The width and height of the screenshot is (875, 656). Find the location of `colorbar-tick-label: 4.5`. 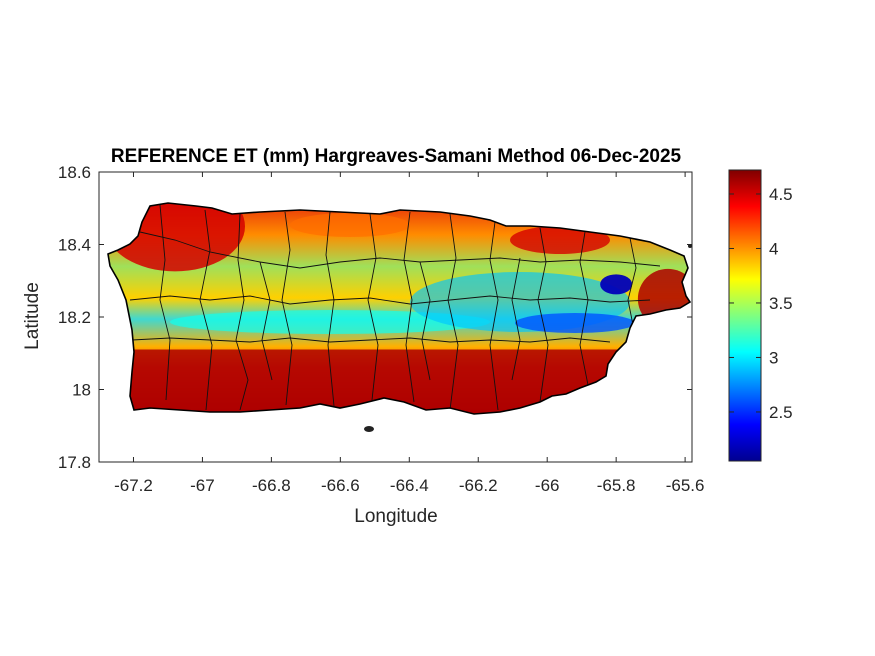

colorbar-tick-label: 4.5 is located at coordinates (781, 194).